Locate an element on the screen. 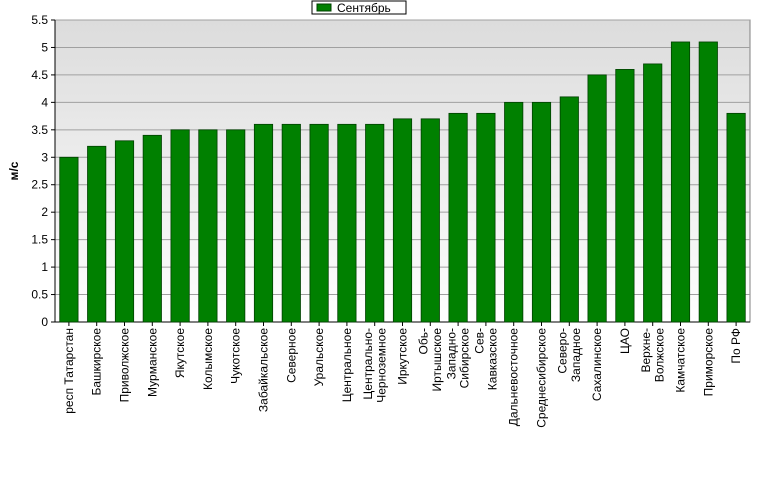 The width and height of the screenshot is (777, 484). x-tick-label-group: Иркутское is located at coordinates (403, 356).